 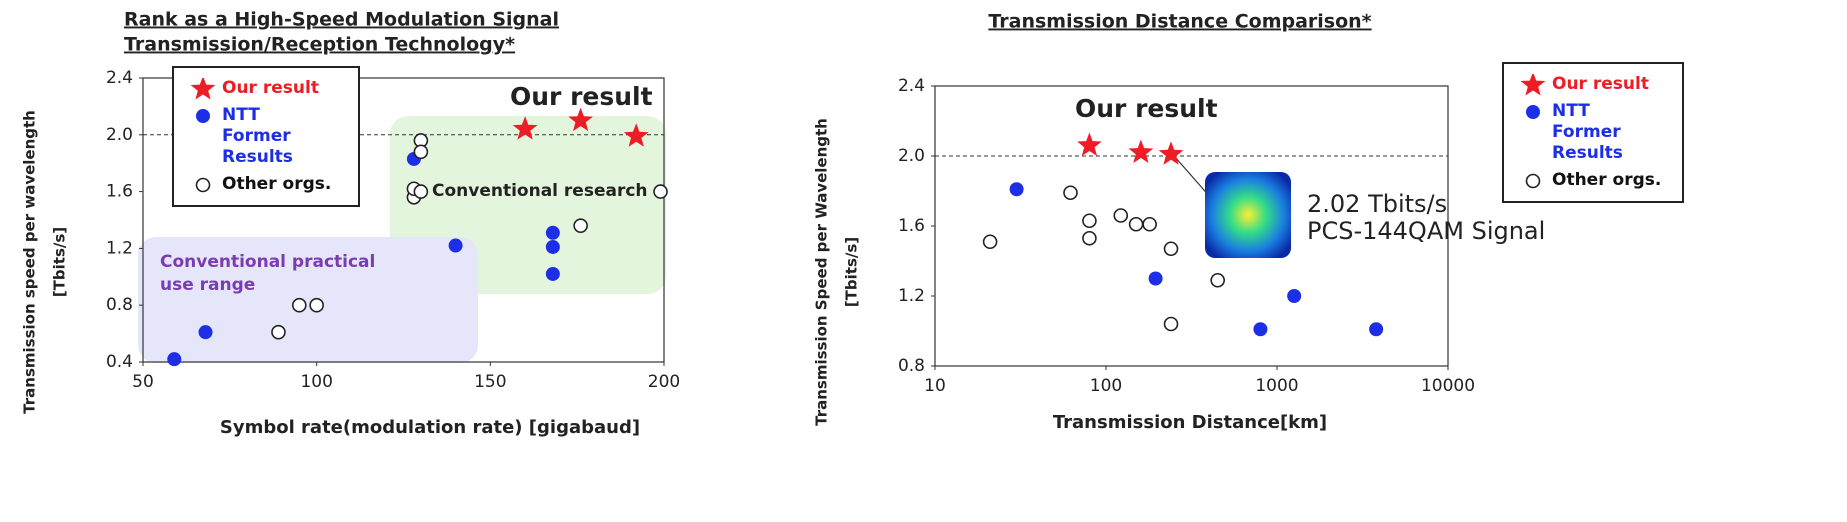 I want to click on chart-title: Rank as a High-Speed Modulation Signal, so click(x=341, y=20).